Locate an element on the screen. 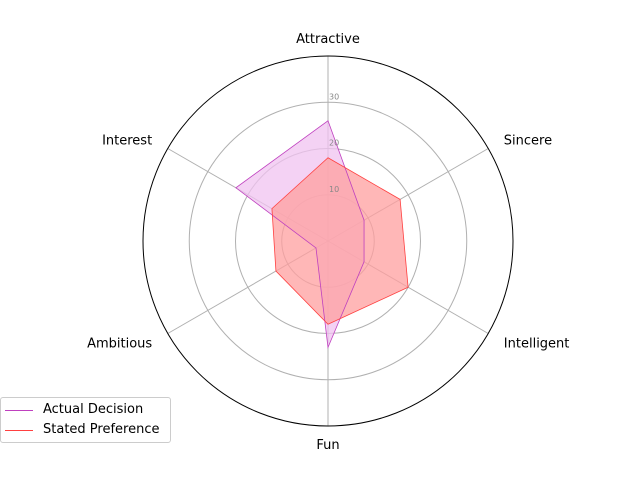  axis-label-intelligent: Intelligent is located at coordinates (537, 344).